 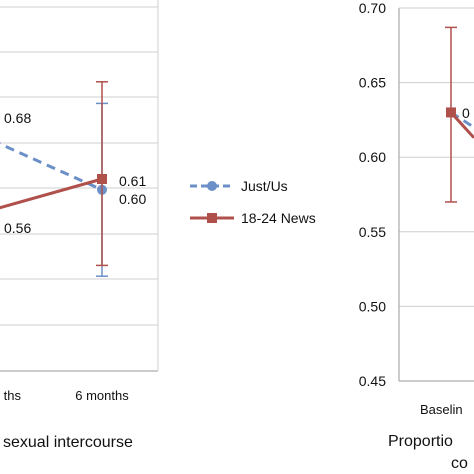 I want to click on y-tick-label: 0.60, so click(x=372, y=157).